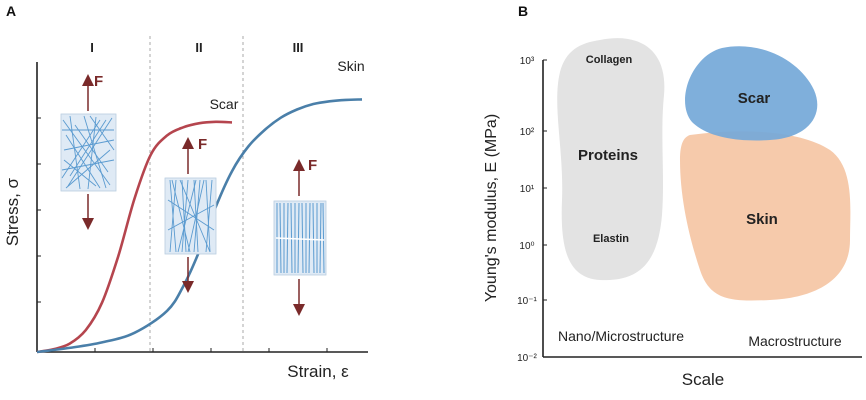 The width and height of the screenshot is (866, 400). I want to click on scar-region, so click(751, 93).